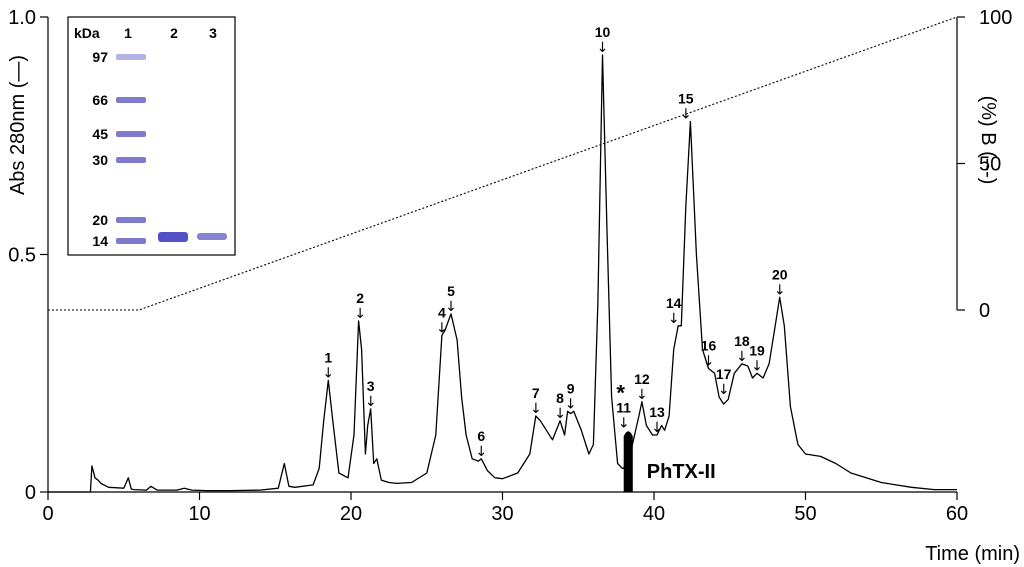  I want to click on peak-label: 13, so click(657, 412).